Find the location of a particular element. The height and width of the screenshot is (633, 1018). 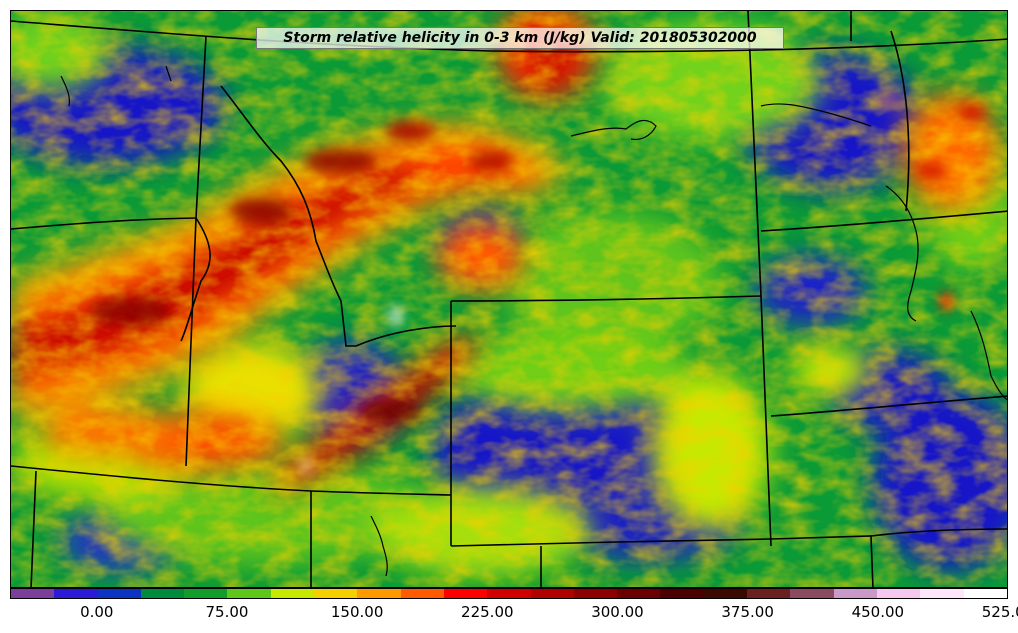

colorbar-tick-label: 300.00 is located at coordinates (617, 612).